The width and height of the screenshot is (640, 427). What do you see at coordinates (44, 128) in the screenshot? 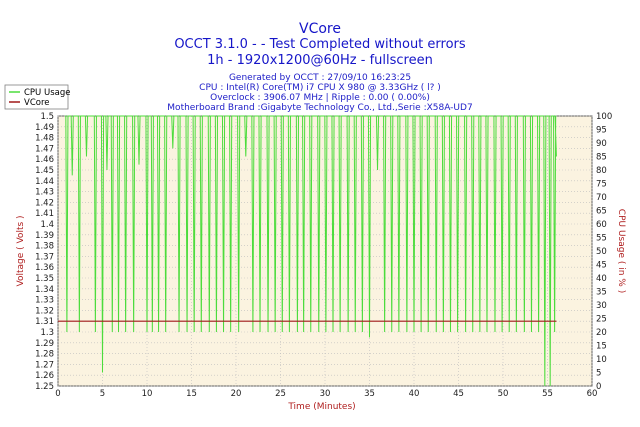
I see `y-left-tick-label-24: 1.49` at bounding box center [44, 128].